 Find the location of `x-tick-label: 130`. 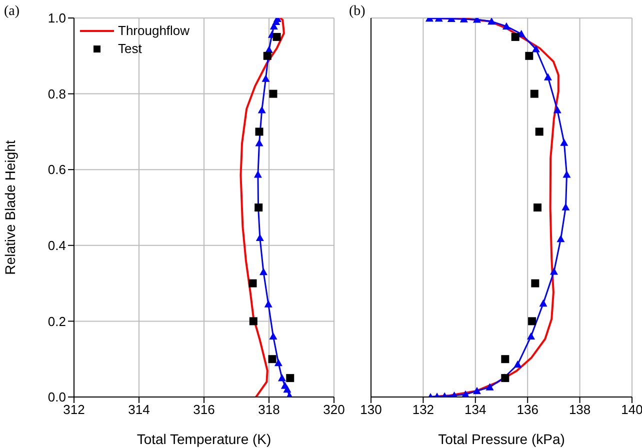

x-tick-label: 130 is located at coordinates (371, 410).